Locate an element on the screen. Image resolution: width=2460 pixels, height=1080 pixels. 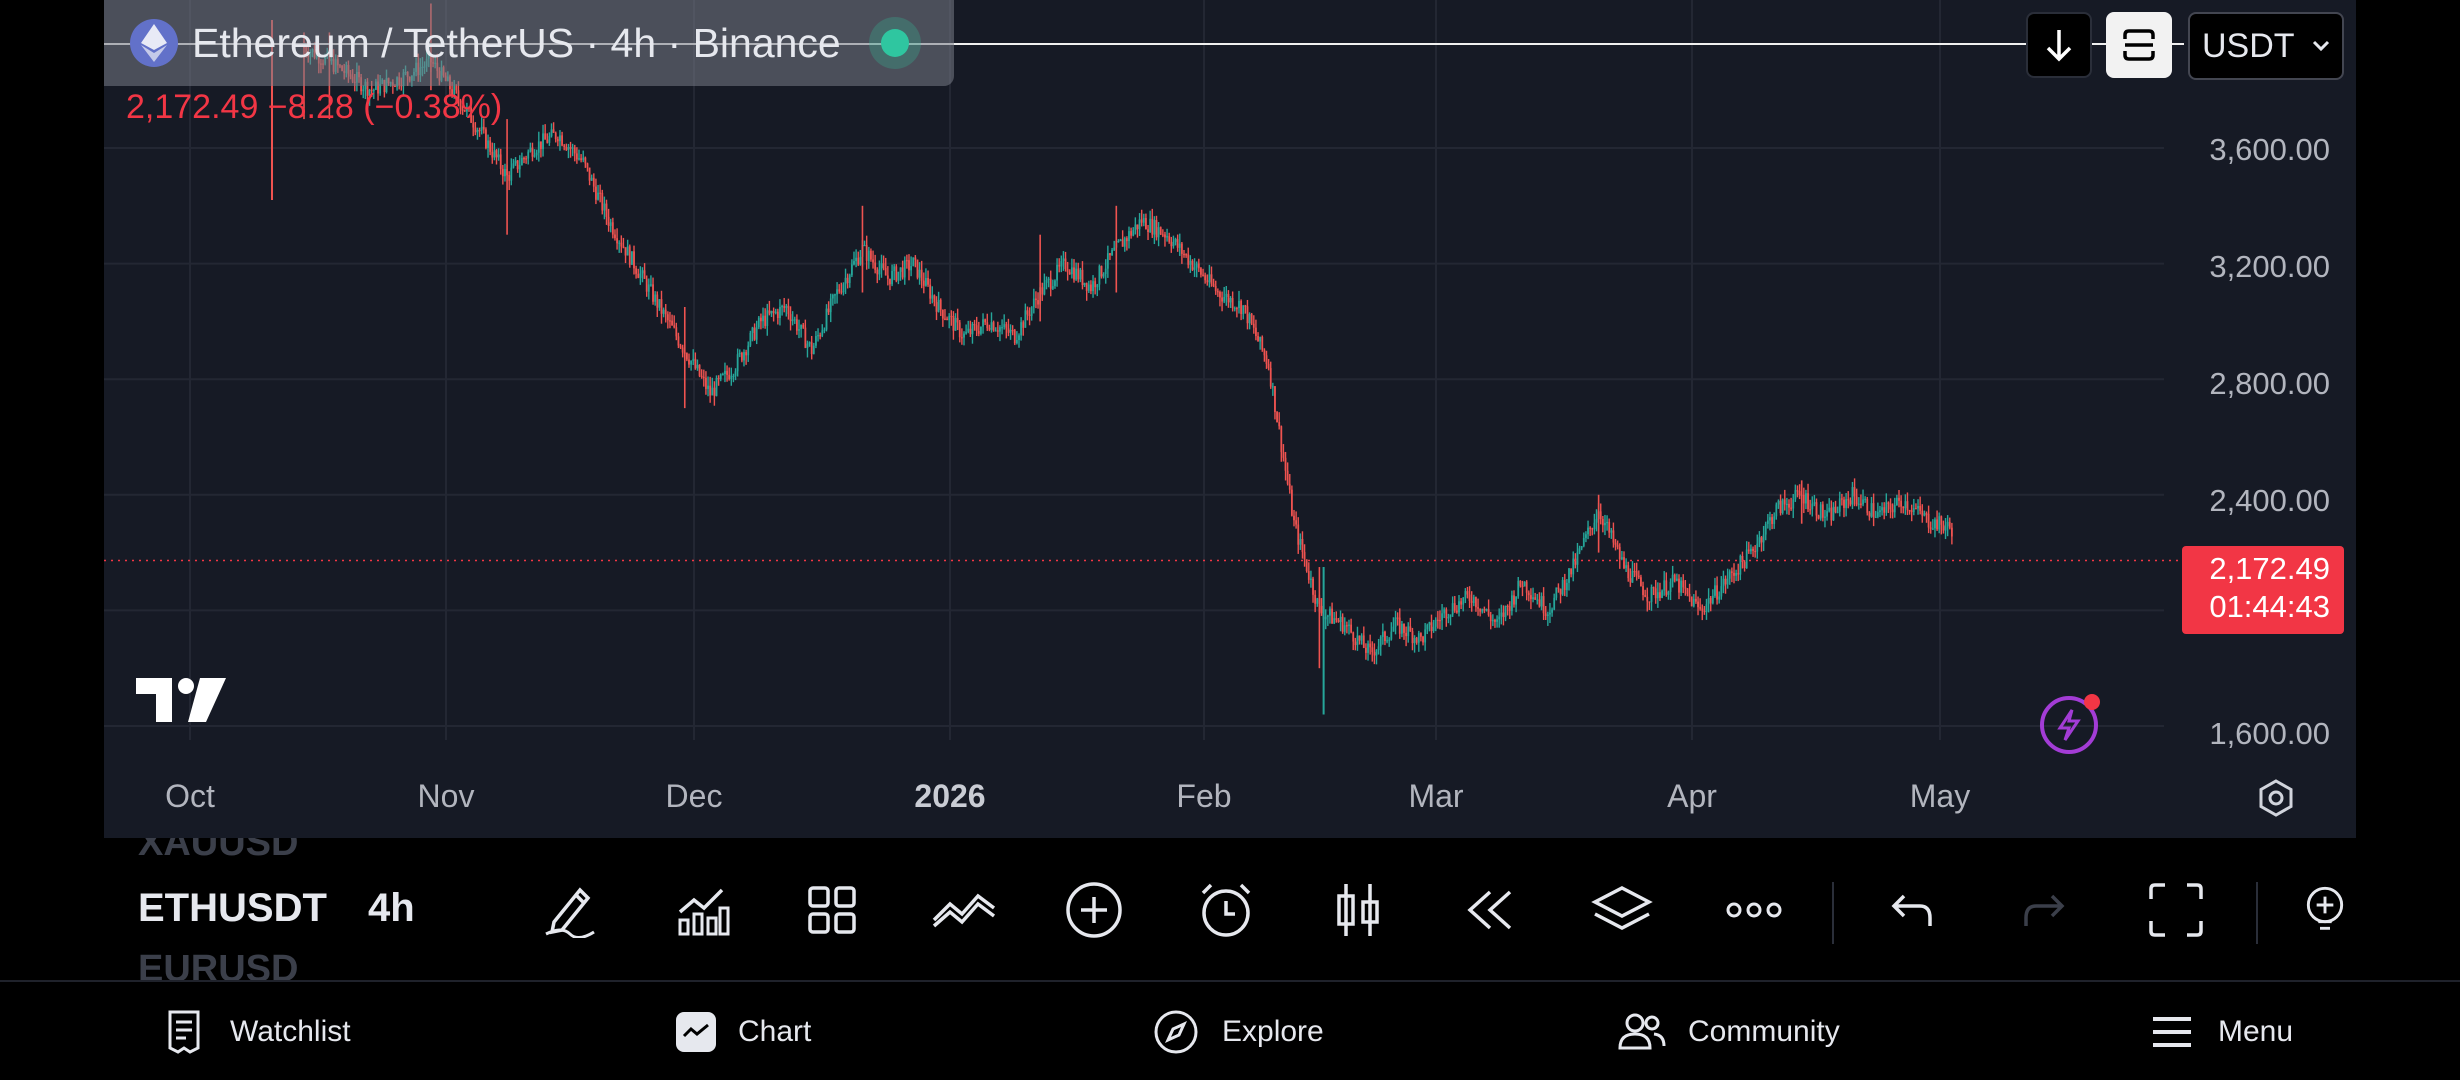
nav-explore: Explore is located at coordinates (1238, 1032).